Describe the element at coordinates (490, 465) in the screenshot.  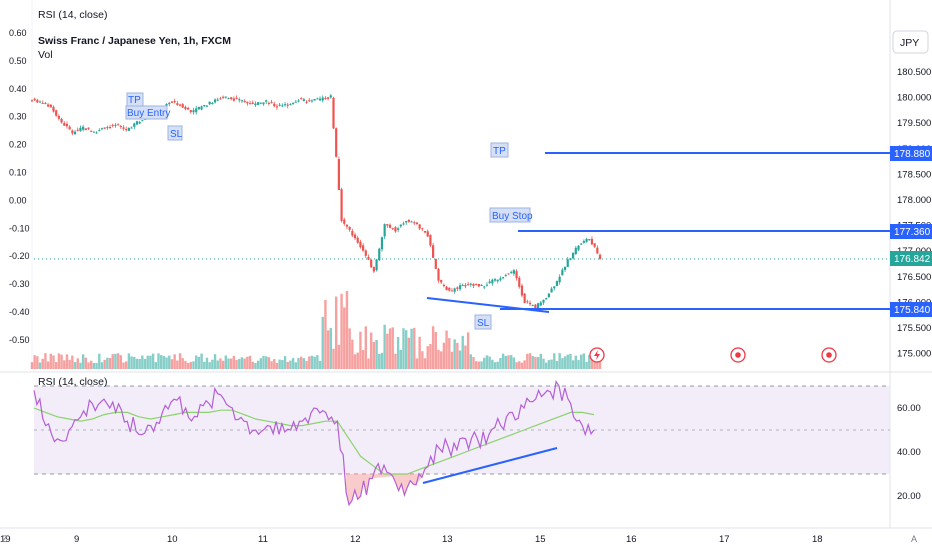
I see `rsi-trendline` at that location.